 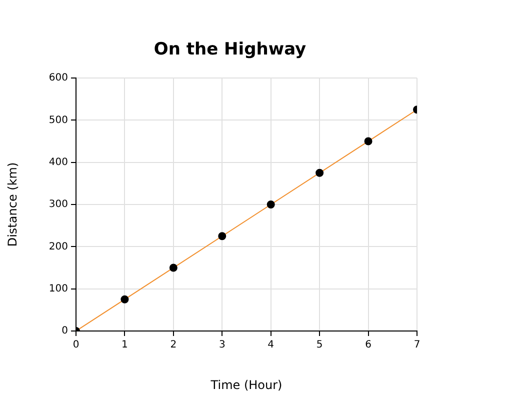 What do you see at coordinates (58, 78) in the screenshot?
I see `y-tick-label: 600` at bounding box center [58, 78].